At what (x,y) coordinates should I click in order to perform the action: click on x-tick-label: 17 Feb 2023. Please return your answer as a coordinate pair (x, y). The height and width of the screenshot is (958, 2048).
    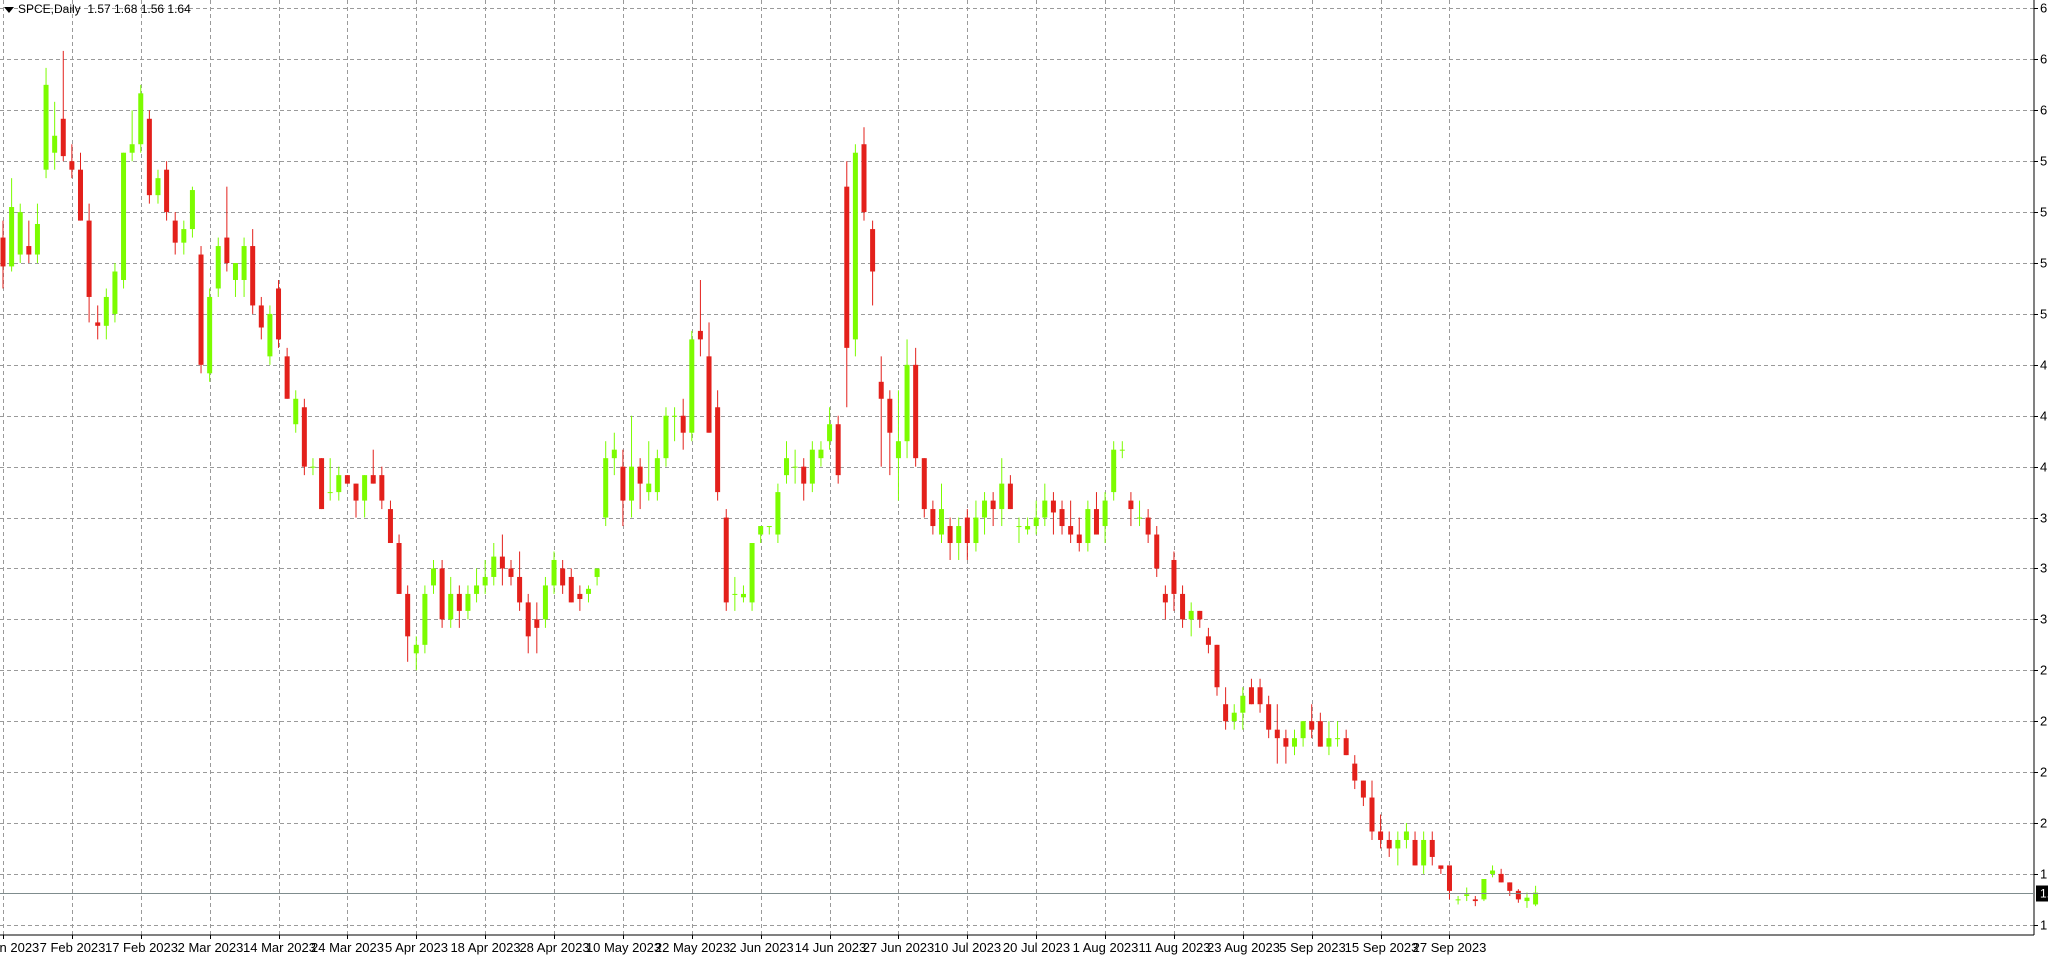
    Looking at the image, I should click on (141, 947).